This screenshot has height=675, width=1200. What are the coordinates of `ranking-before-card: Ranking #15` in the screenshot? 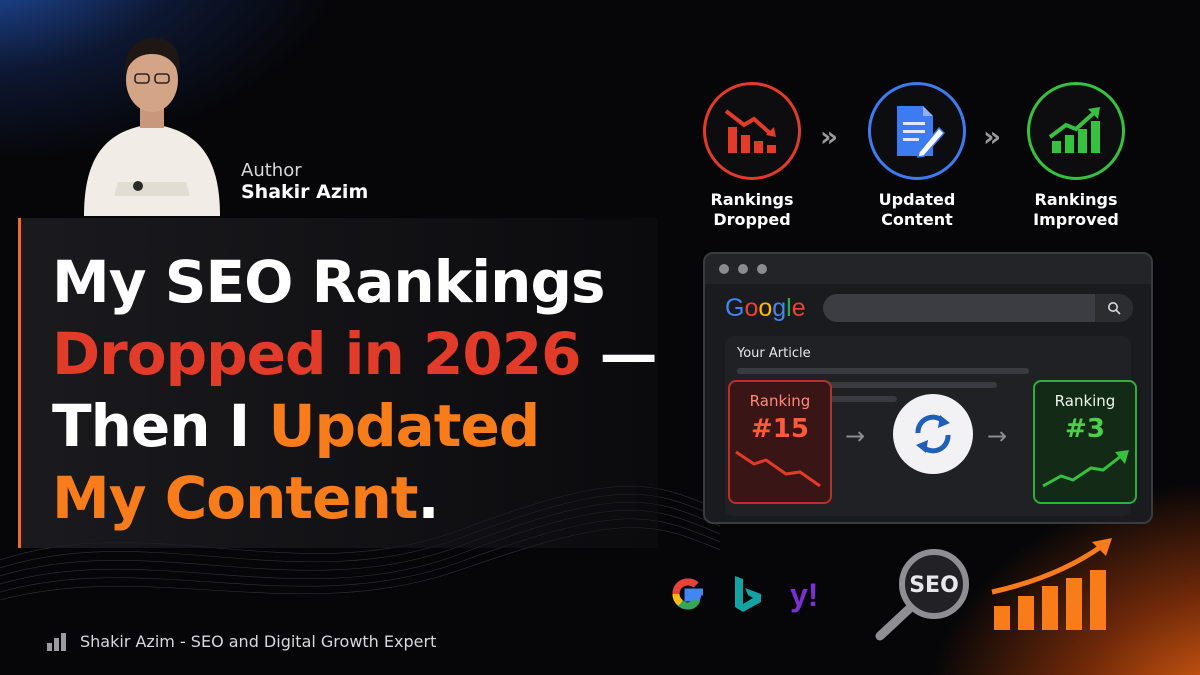 It's located at (780, 442).